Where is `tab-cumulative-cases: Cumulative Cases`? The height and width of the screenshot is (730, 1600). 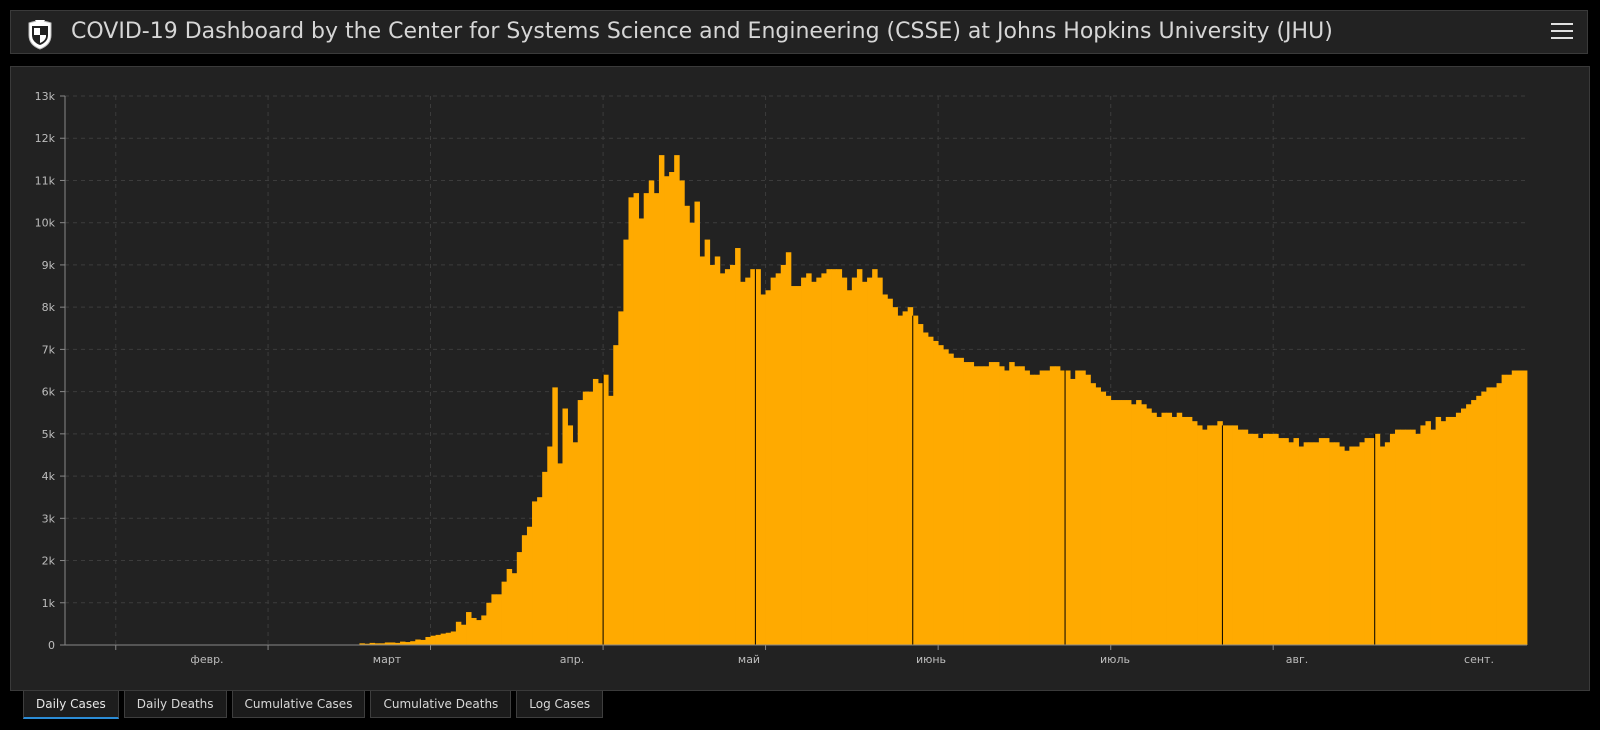
tab-cumulative-cases: Cumulative Cases is located at coordinates (298, 704).